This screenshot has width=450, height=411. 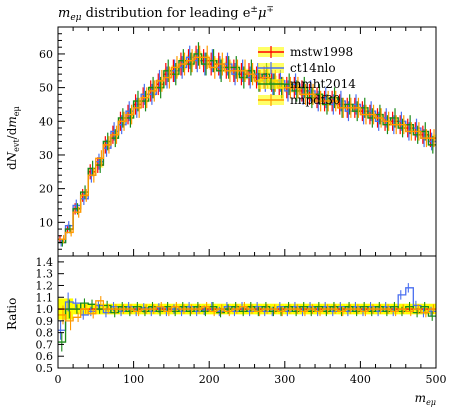 What do you see at coordinates (45, 333) in the screenshot?
I see `ratio-y-tick-label: 0.8` at bounding box center [45, 333].